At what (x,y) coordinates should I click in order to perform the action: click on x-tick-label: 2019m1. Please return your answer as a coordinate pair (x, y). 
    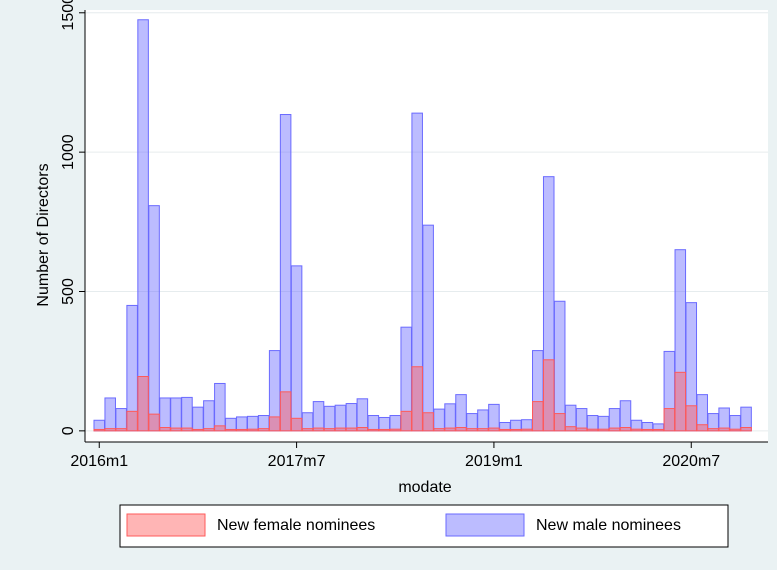
    Looking at the image, I should click on (494, 461).